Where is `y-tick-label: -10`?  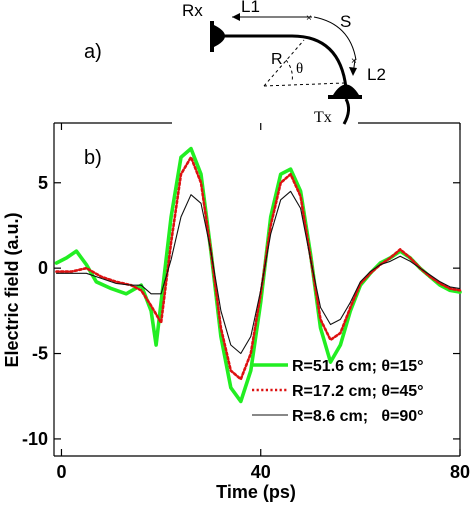 y-tick-label: -10 is located at coordinates (35, 439).